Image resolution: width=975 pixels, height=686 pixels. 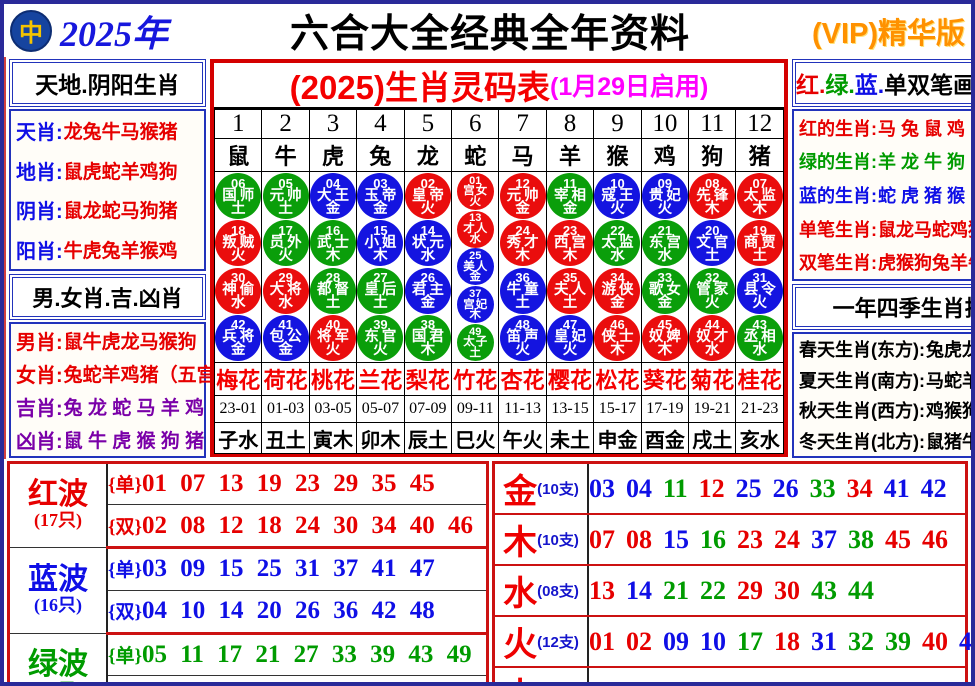 I want to click on role-circle: 47 皇妃火, so click(x=570, y=337).